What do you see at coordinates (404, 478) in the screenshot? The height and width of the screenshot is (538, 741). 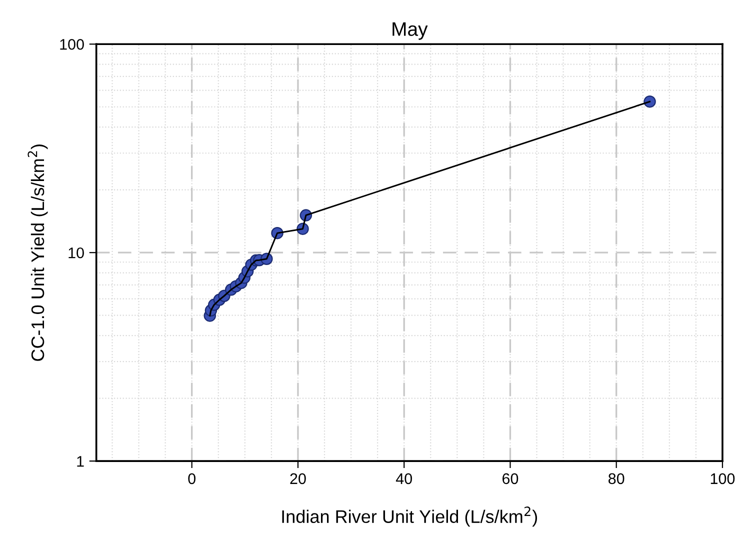 I see `x-tick-label: 40` at bounding box center [404, 478].